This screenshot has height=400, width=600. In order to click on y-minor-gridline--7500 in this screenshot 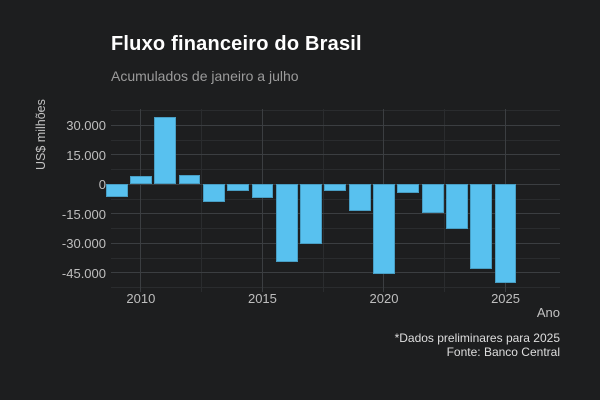, I will do `click(335, 199)`.